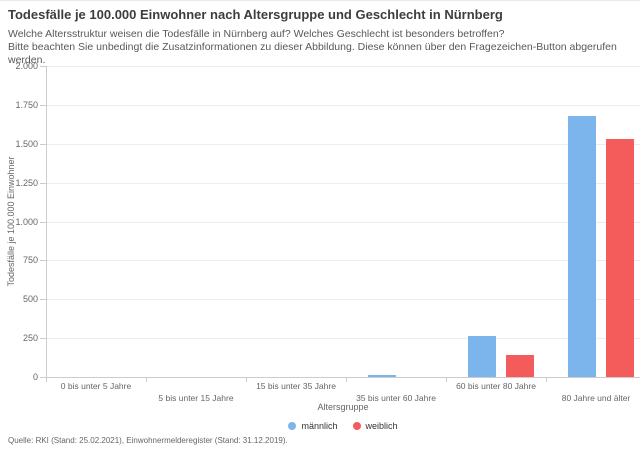 Image resolution: width=640 pixels, height=450 pixels. I want to click on x-axis-label: 0 bis unter 5 Jahre, so click(96, 386).